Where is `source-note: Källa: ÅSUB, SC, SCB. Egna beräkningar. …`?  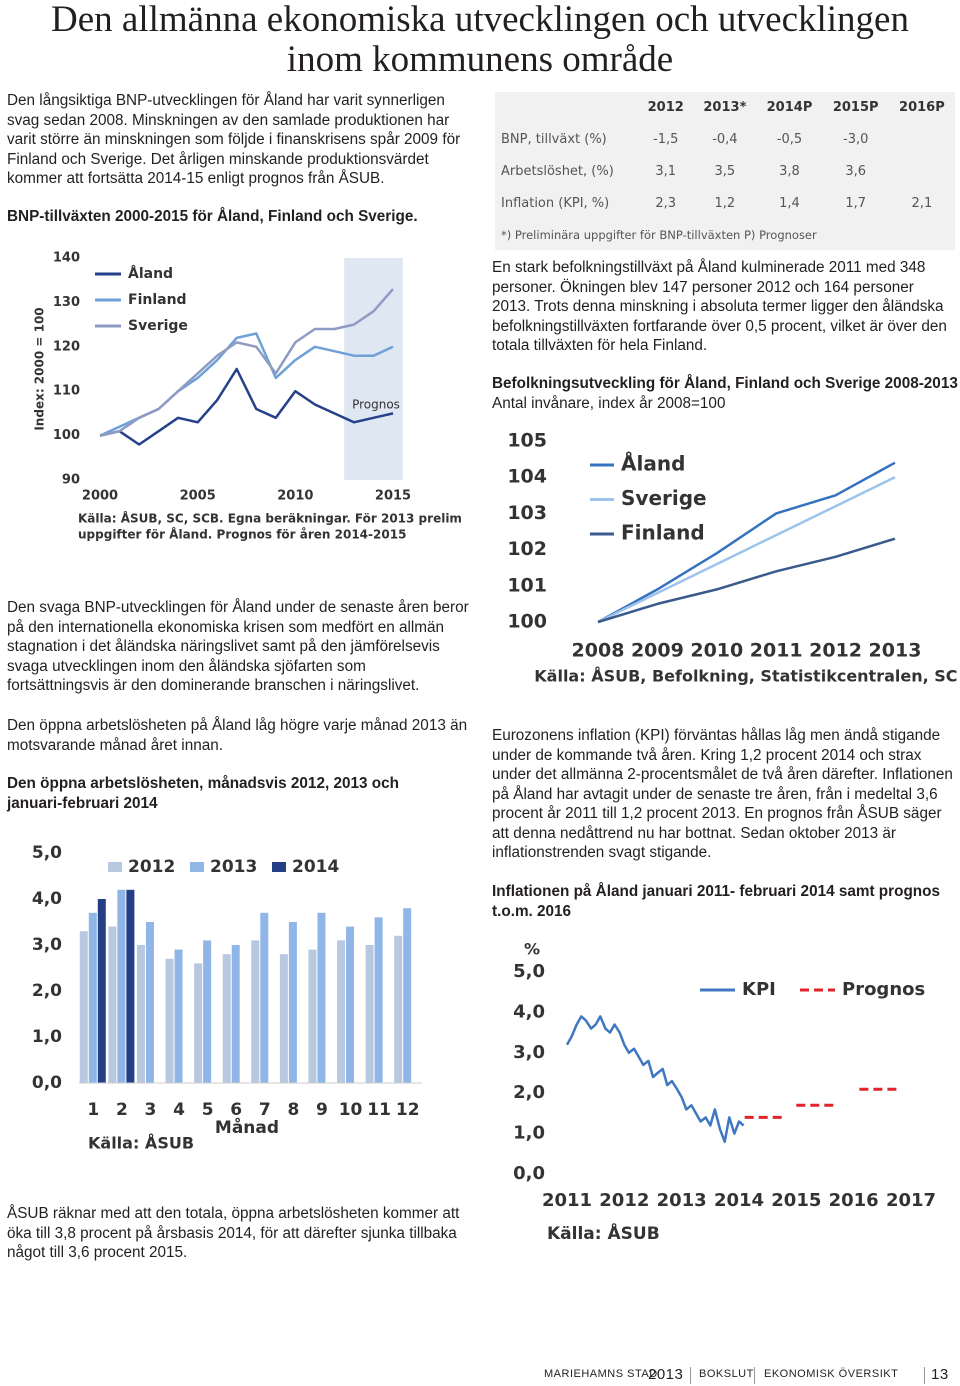 source-note: Källa: ÅSUB, SC, SCB. Egna beräkningar. … is located at coordinates (270, 518).